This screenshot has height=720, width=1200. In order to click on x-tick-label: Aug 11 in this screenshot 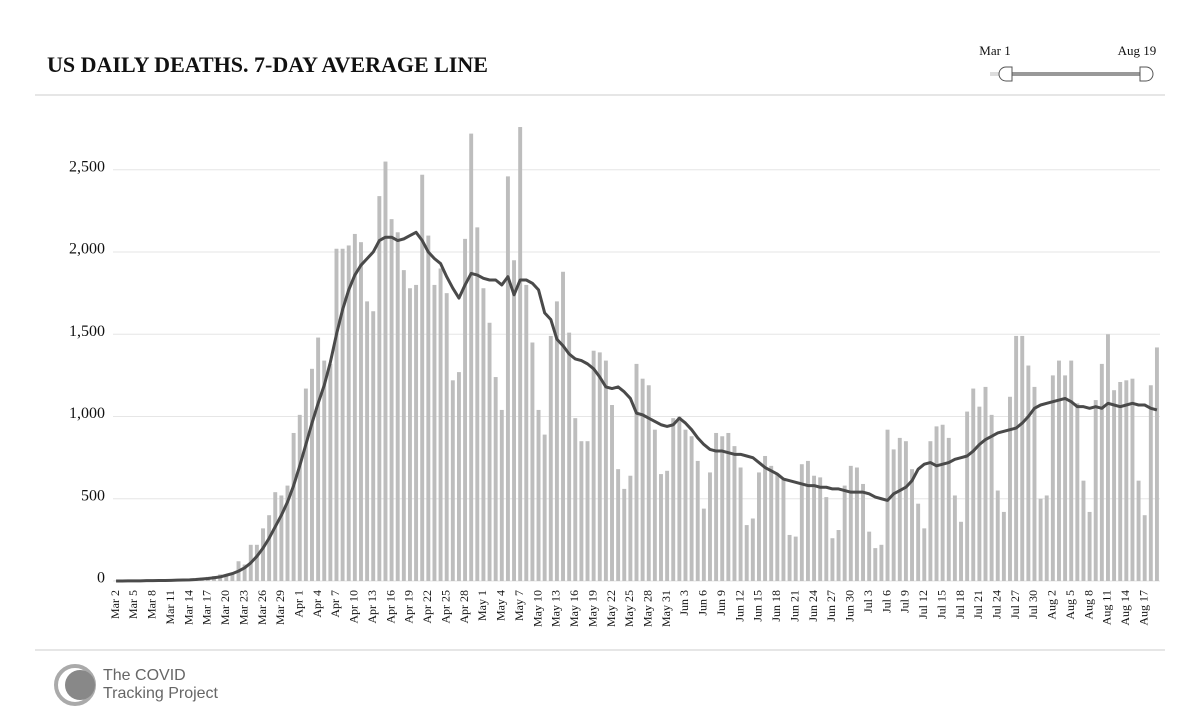, I will do `click(1107, 607)`.